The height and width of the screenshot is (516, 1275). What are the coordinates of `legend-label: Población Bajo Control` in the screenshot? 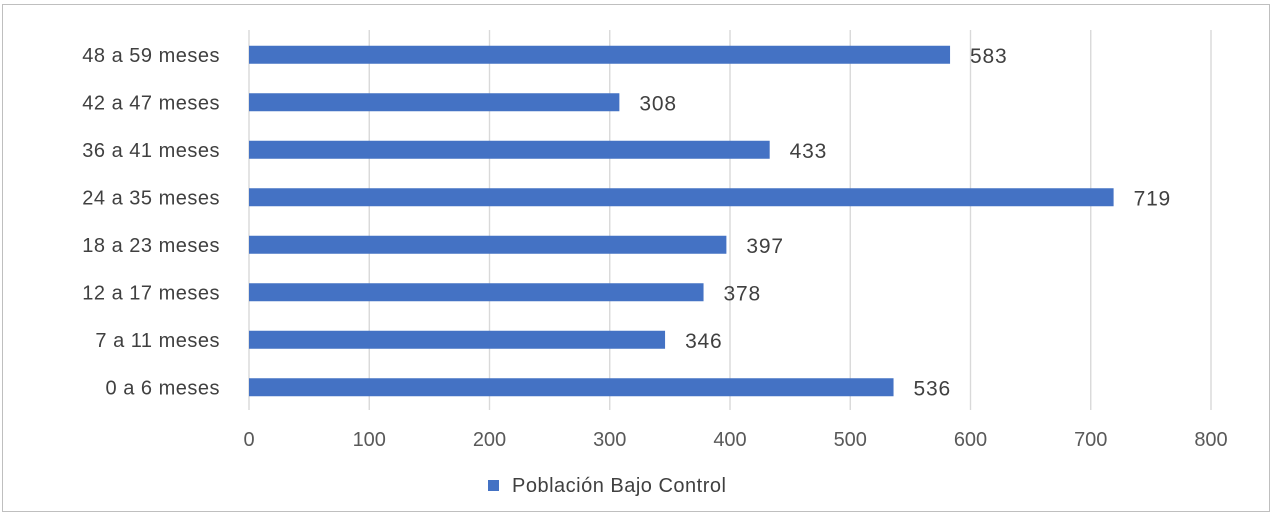 It's located at (619, 486).